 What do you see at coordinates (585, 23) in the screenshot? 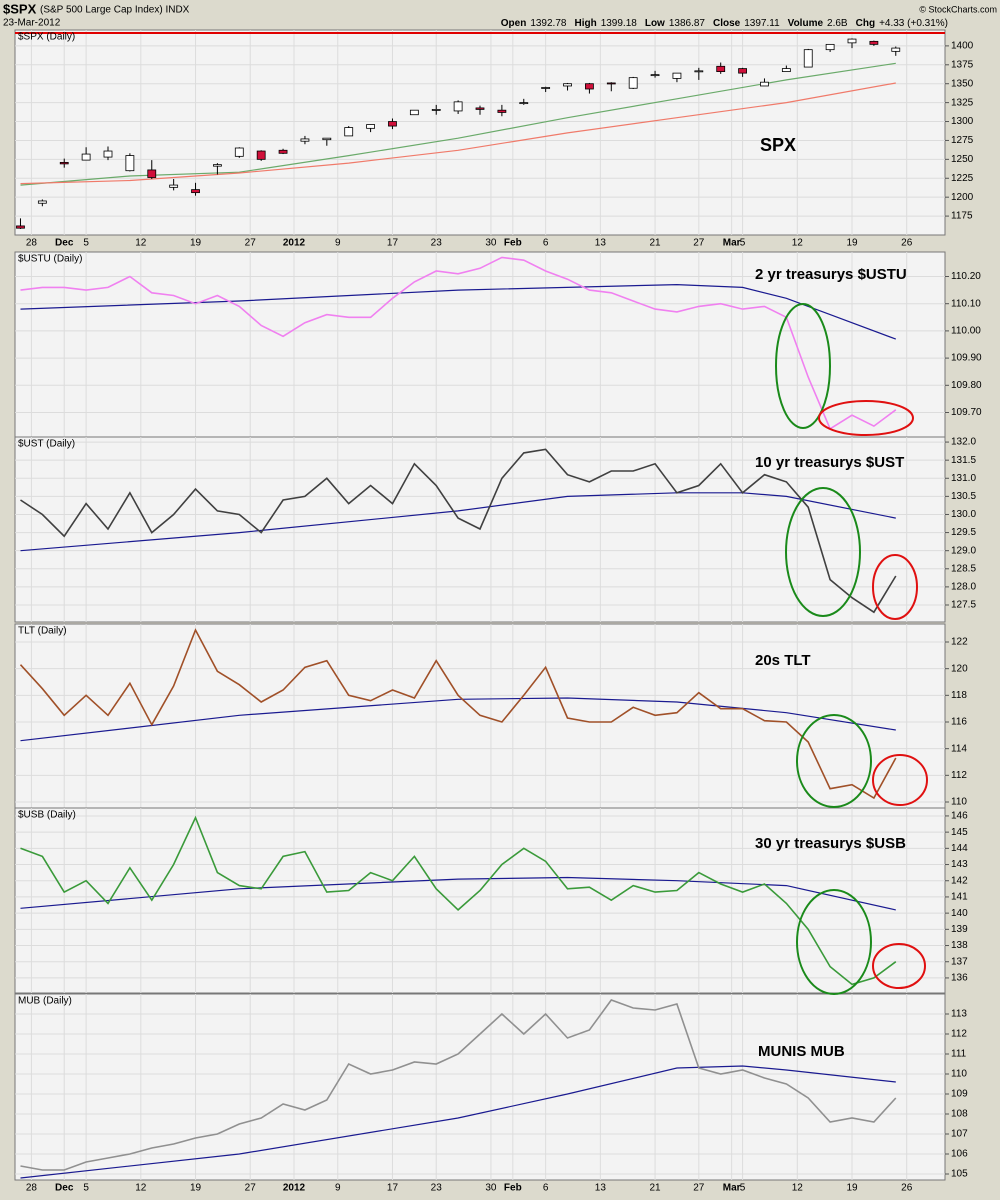
I see `stat-label: High` at bounding box center [585, 23].